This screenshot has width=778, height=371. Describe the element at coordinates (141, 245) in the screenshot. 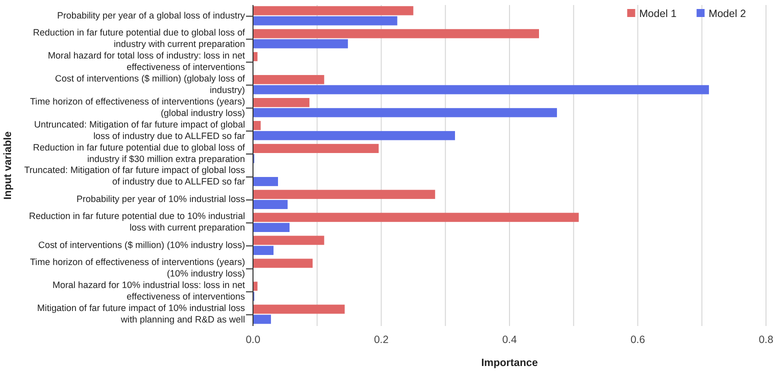

I see `y-tick-label: Cost of interventions ($ million) (10% industry loss)` at that location.